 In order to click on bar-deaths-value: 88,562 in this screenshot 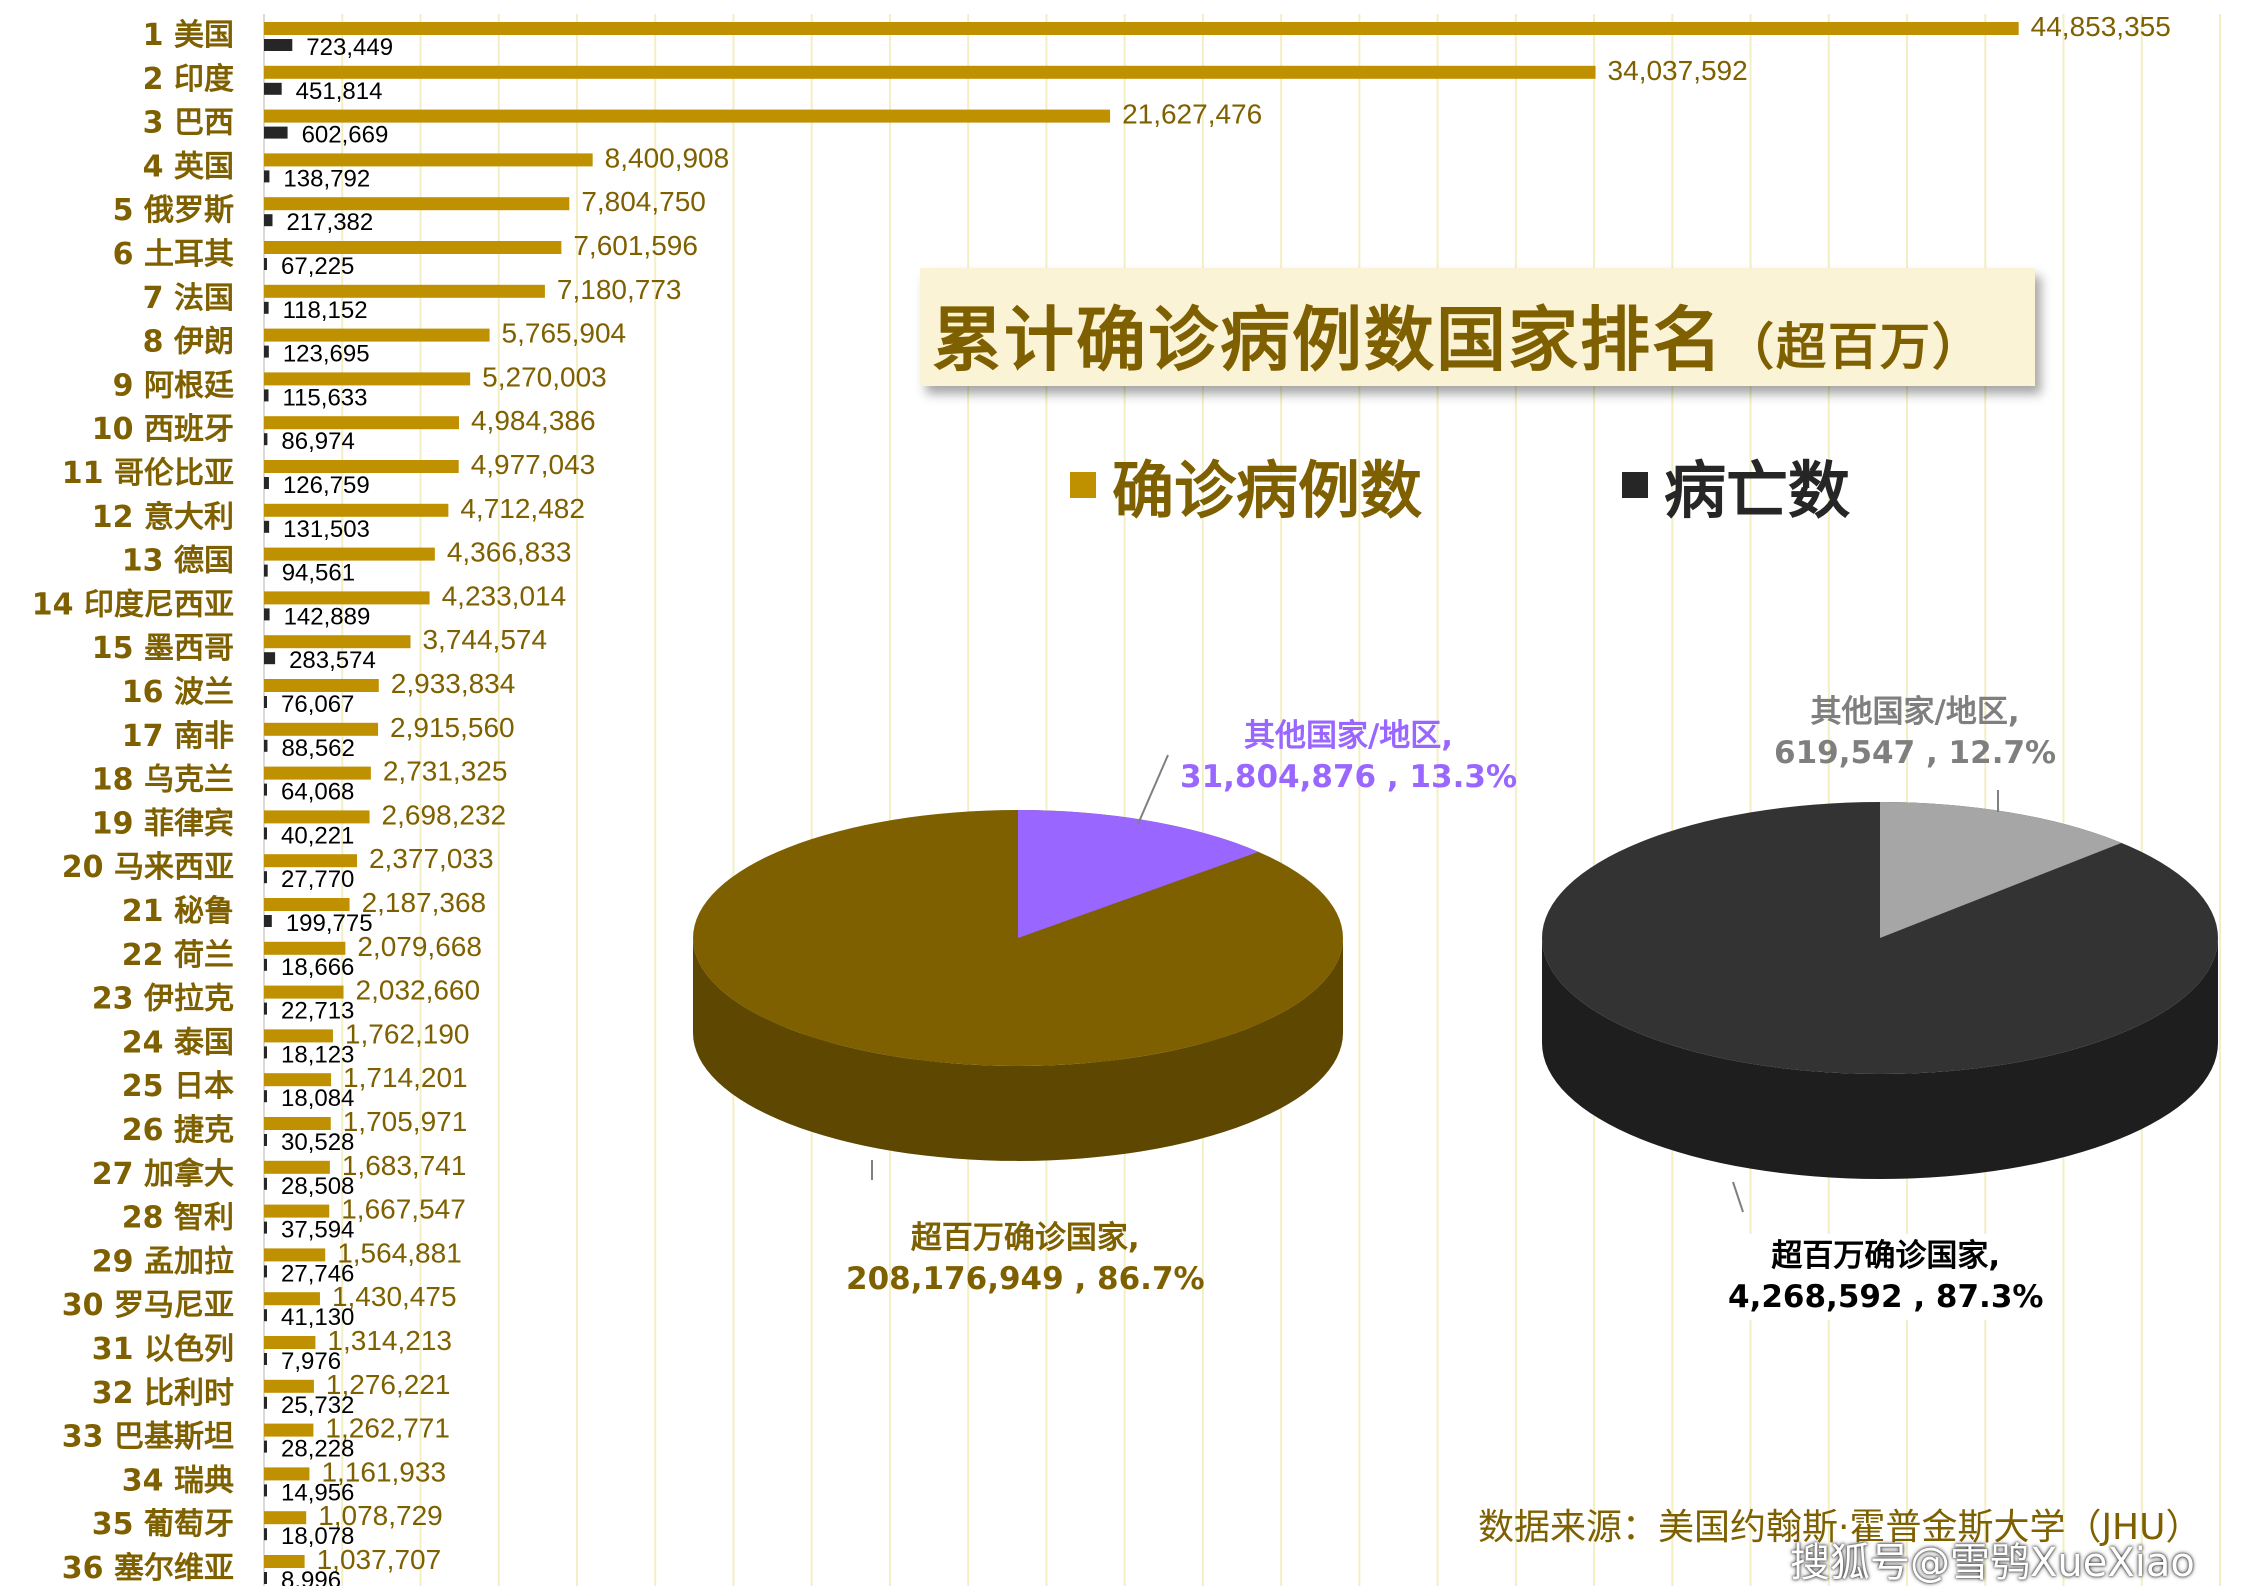, I will do `click(317, 748)`.